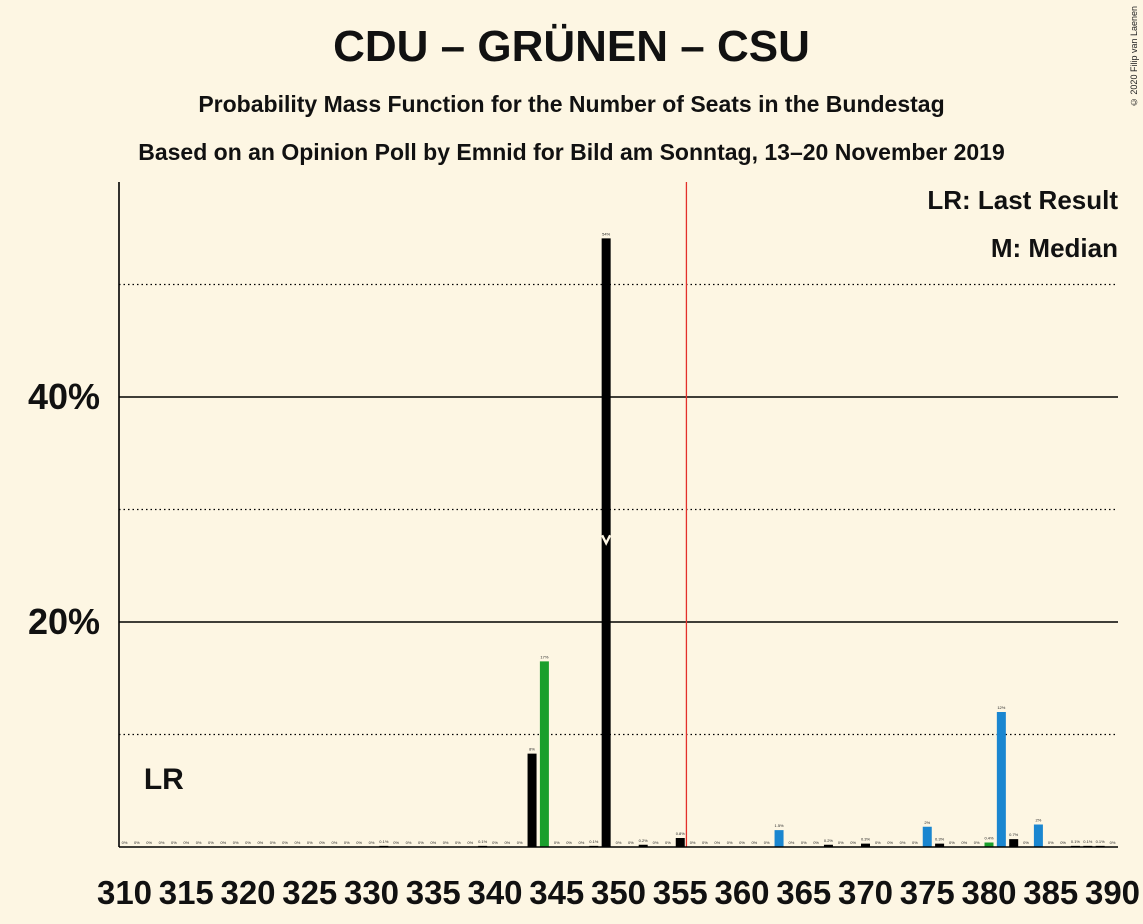 This screenshot has width=1143, height=924. What do you see at coordinates (1054, 248) in the screenshot?
I see `legend-median: M: Median` at bounding box center [1054, 248].